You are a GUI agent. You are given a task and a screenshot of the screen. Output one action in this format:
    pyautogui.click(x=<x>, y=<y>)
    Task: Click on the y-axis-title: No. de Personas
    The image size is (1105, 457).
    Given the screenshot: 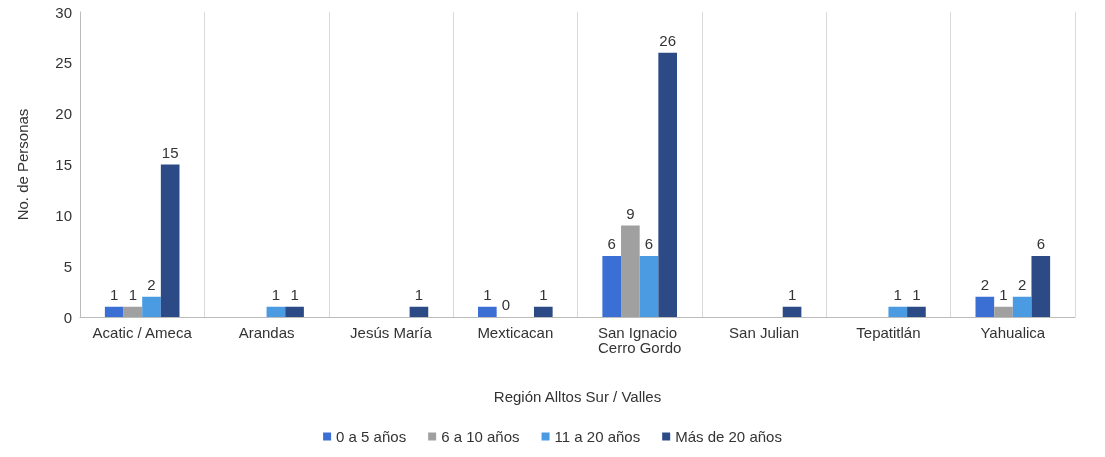 What is the action you would take?
    pyautogui.click(x=22, y=164)
    